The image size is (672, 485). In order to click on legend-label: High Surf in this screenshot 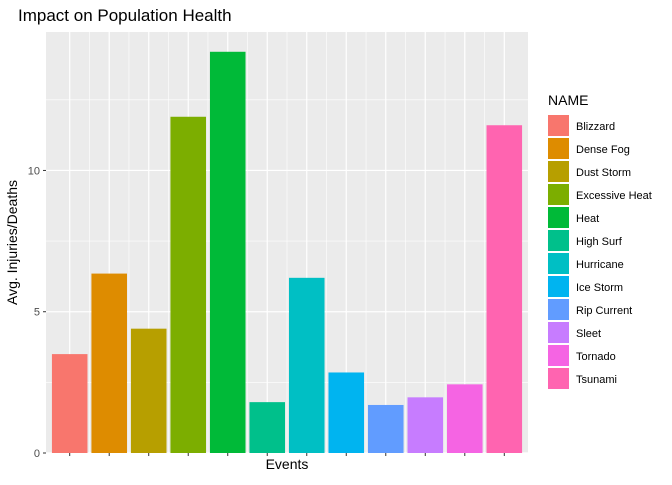, I will do `click(599, 242)`.